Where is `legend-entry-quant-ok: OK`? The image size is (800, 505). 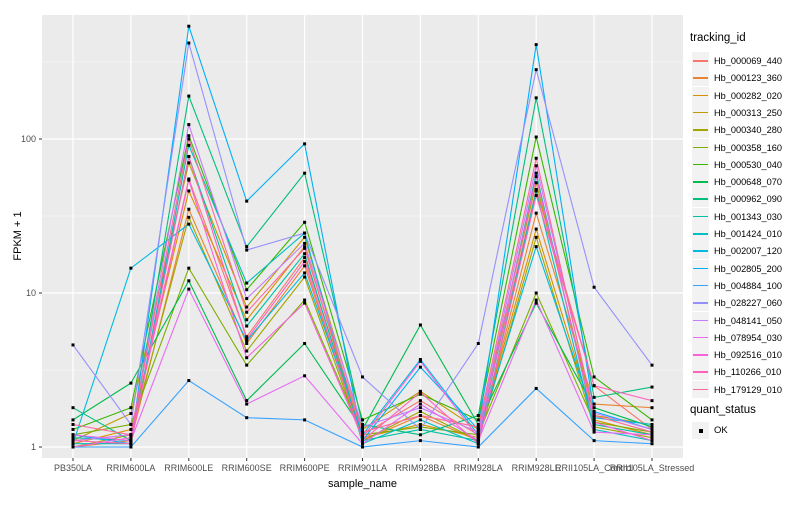
legend-entry-quant-ok: OK is located at coordinates (742, 430).